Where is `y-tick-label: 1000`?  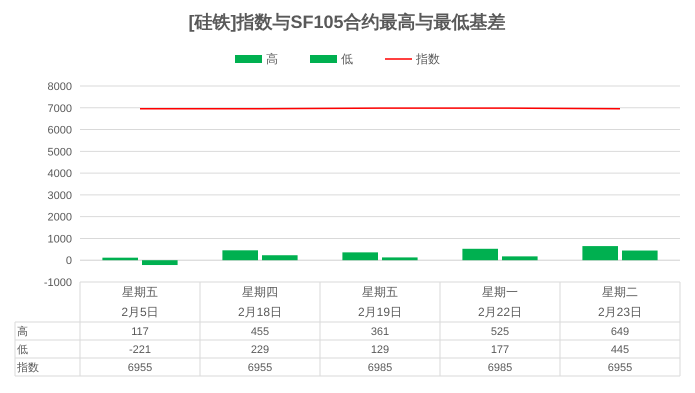
y-tick-label: 1000 is located at coordinates (60, 239).